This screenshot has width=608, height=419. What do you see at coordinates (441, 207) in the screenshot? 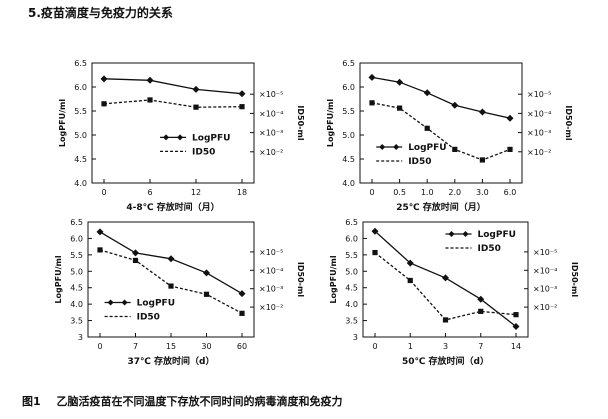
I see `x-axis-label: 25℃ 存放时间（月）` at bounding box center [441, 207].